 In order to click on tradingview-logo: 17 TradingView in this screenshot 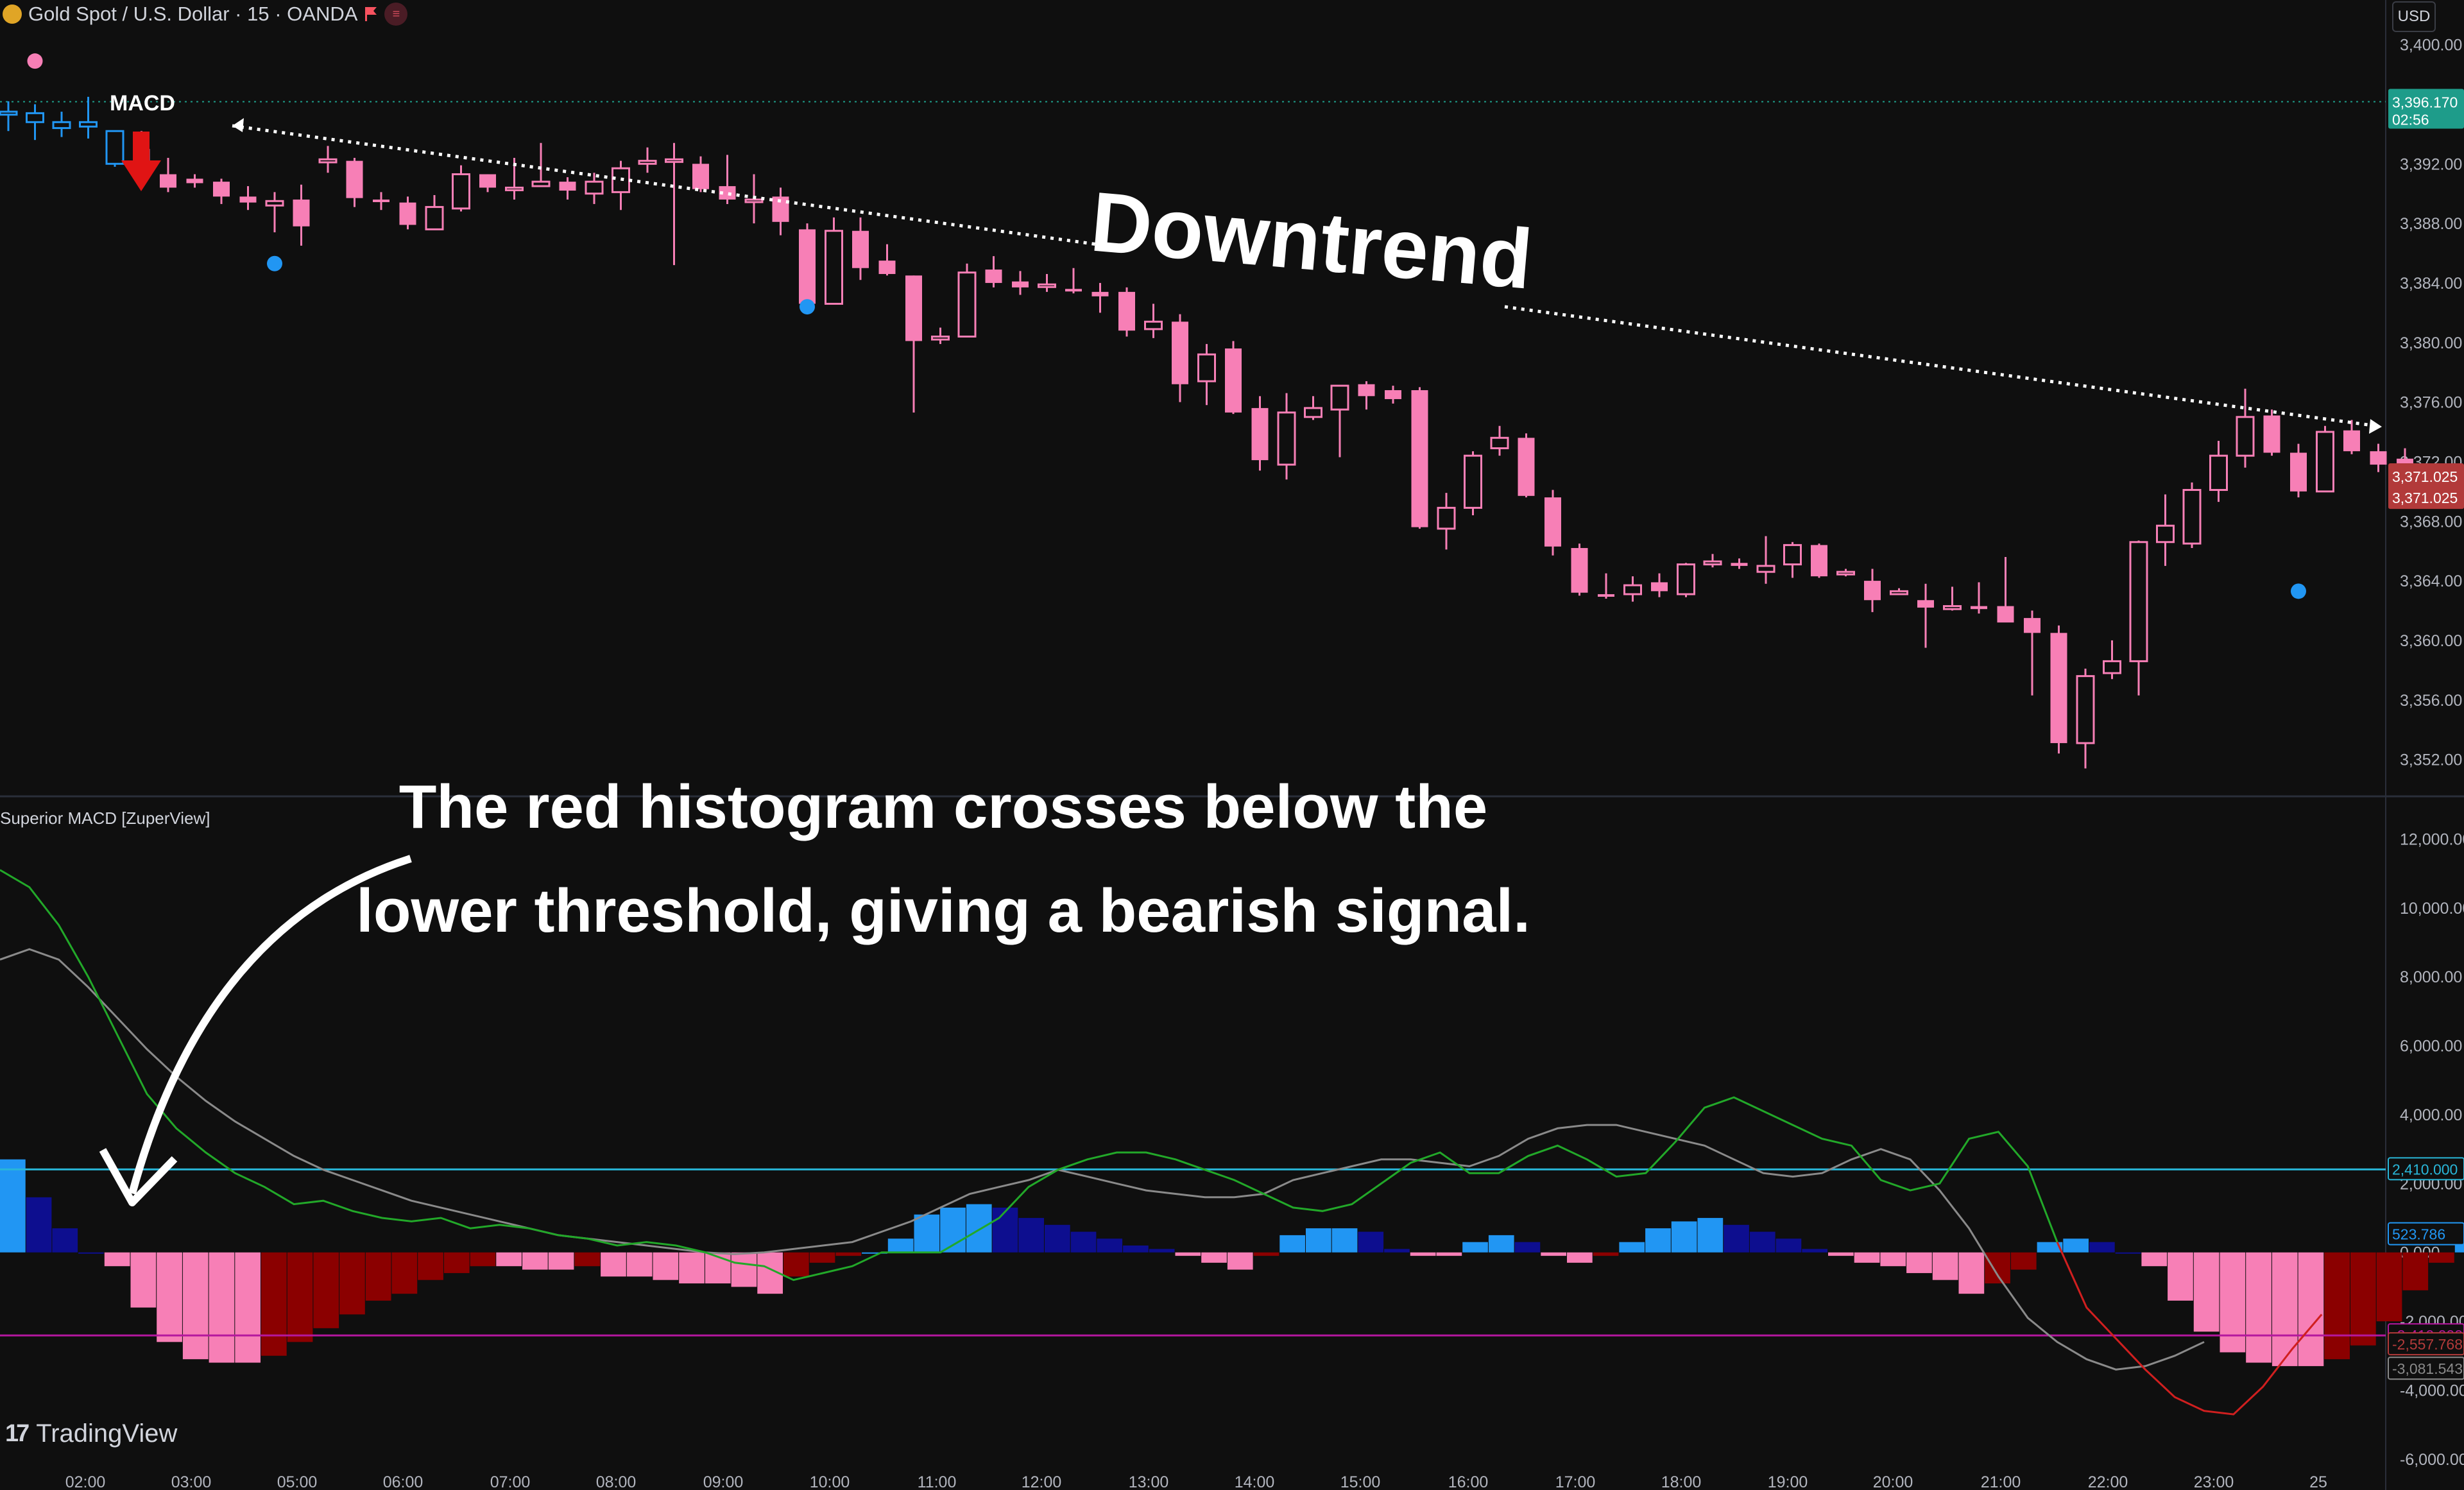, I will do `click(91, 1433)`.